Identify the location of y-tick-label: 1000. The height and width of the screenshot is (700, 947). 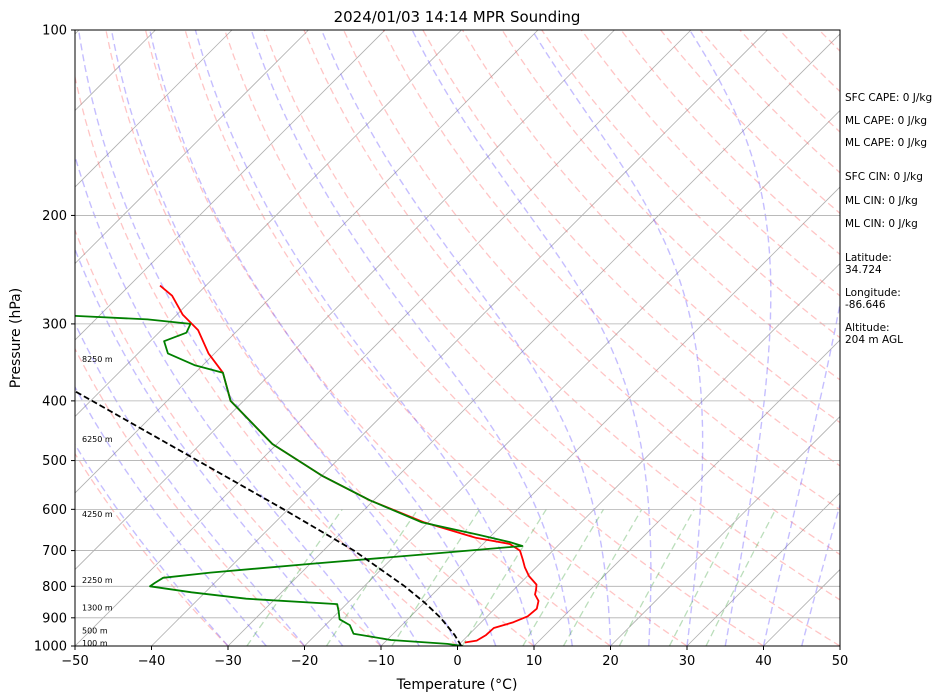
(50, 647).